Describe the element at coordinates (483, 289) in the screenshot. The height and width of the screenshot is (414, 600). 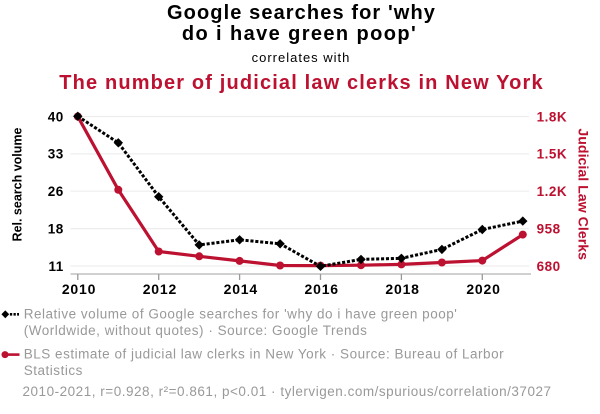
I see `svg-text: 2020` at that location.